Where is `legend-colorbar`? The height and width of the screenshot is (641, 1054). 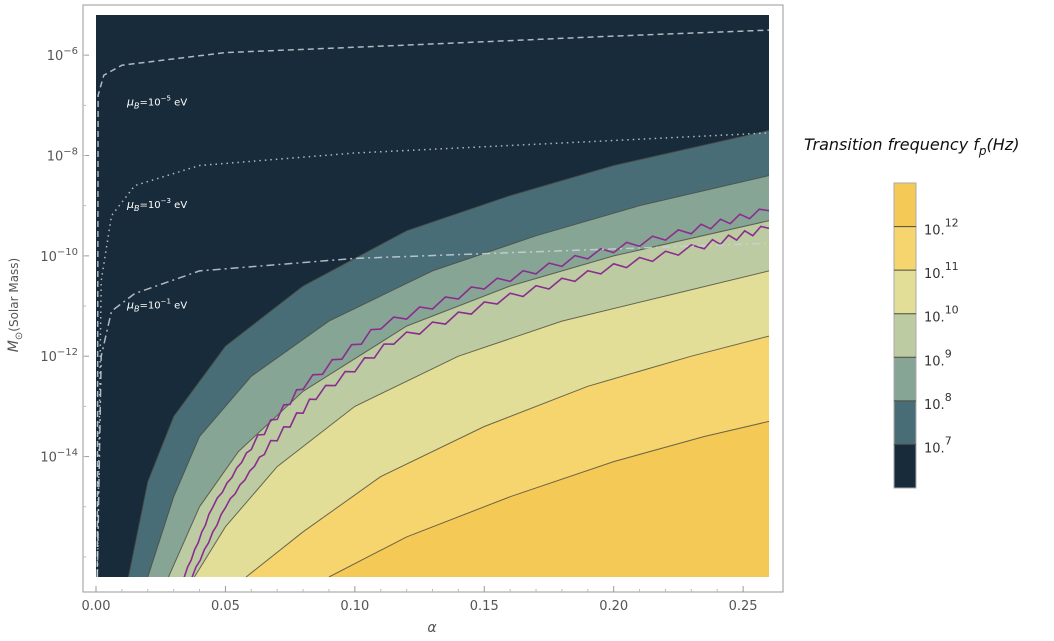 legend-colorbar is located at coordinates (905, 335).